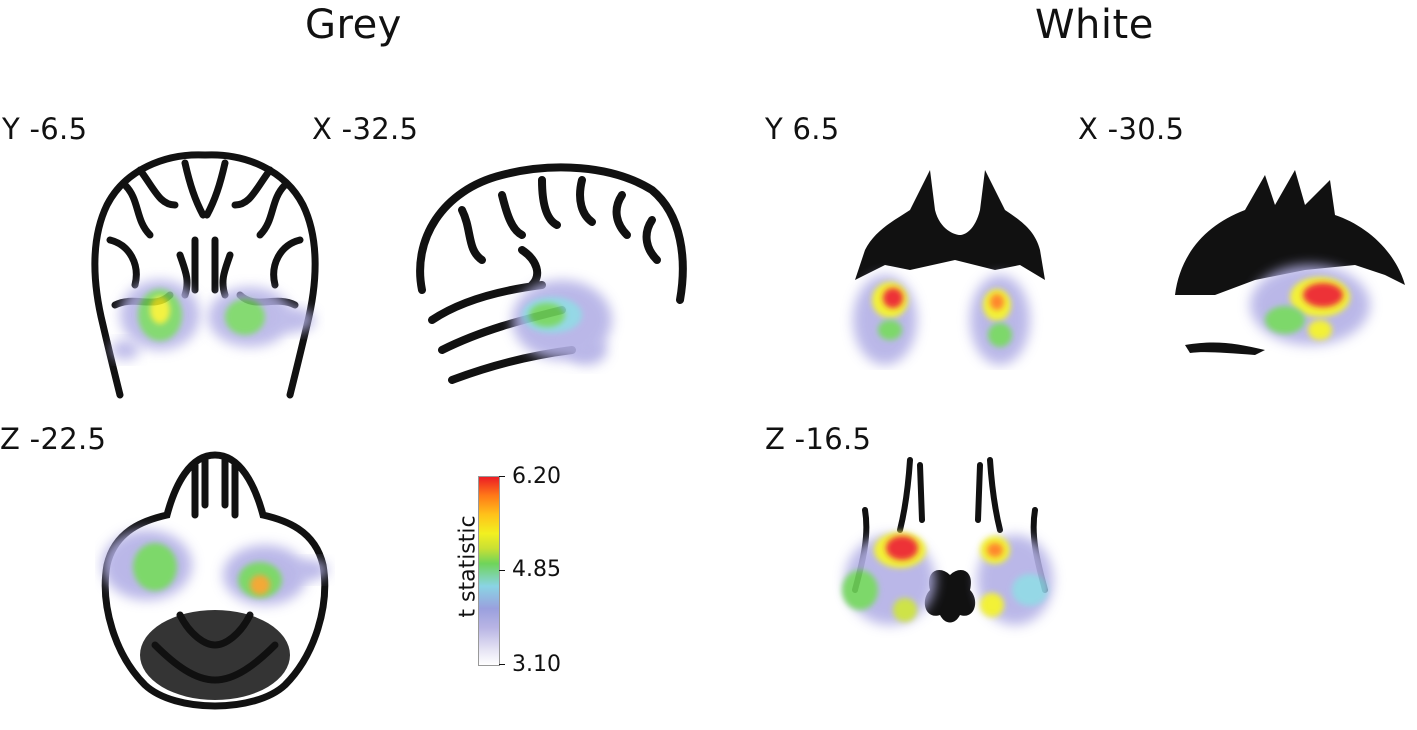  Describe the element at coordinates (502, 570) in the screenshot. I see `colorbar-tick-mid` at that location.